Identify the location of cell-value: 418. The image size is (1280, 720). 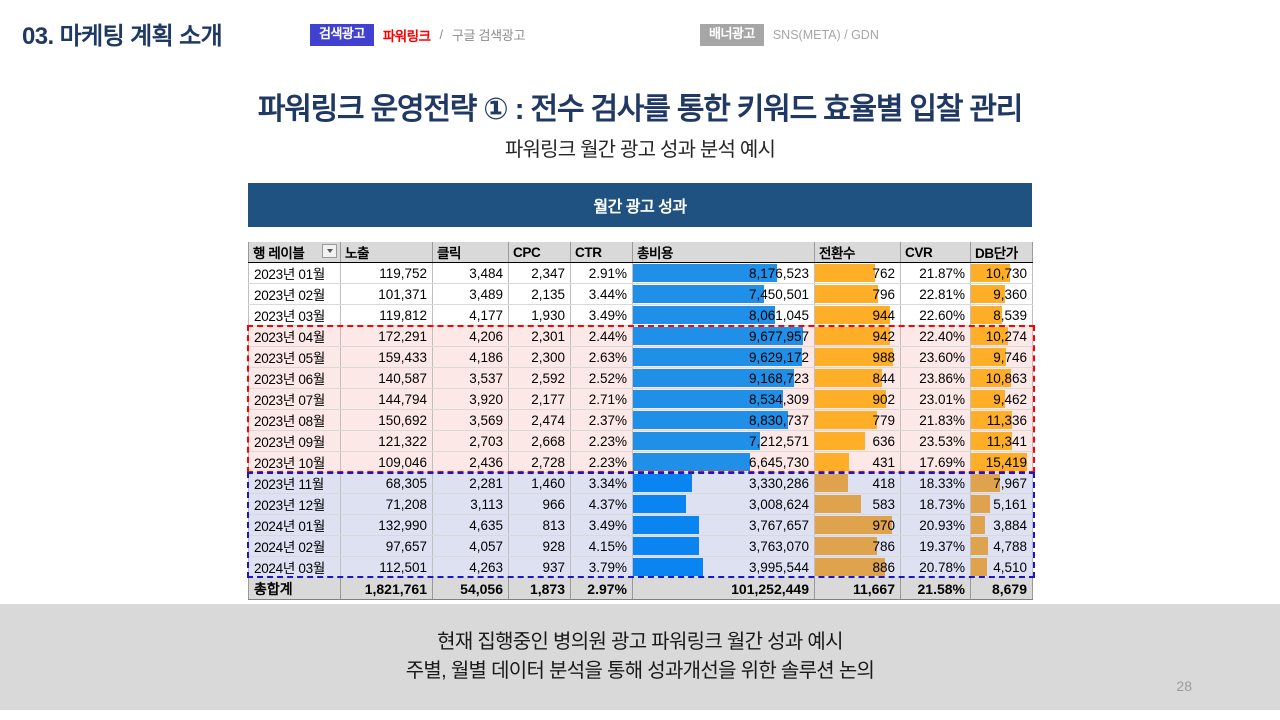
(883, 483).